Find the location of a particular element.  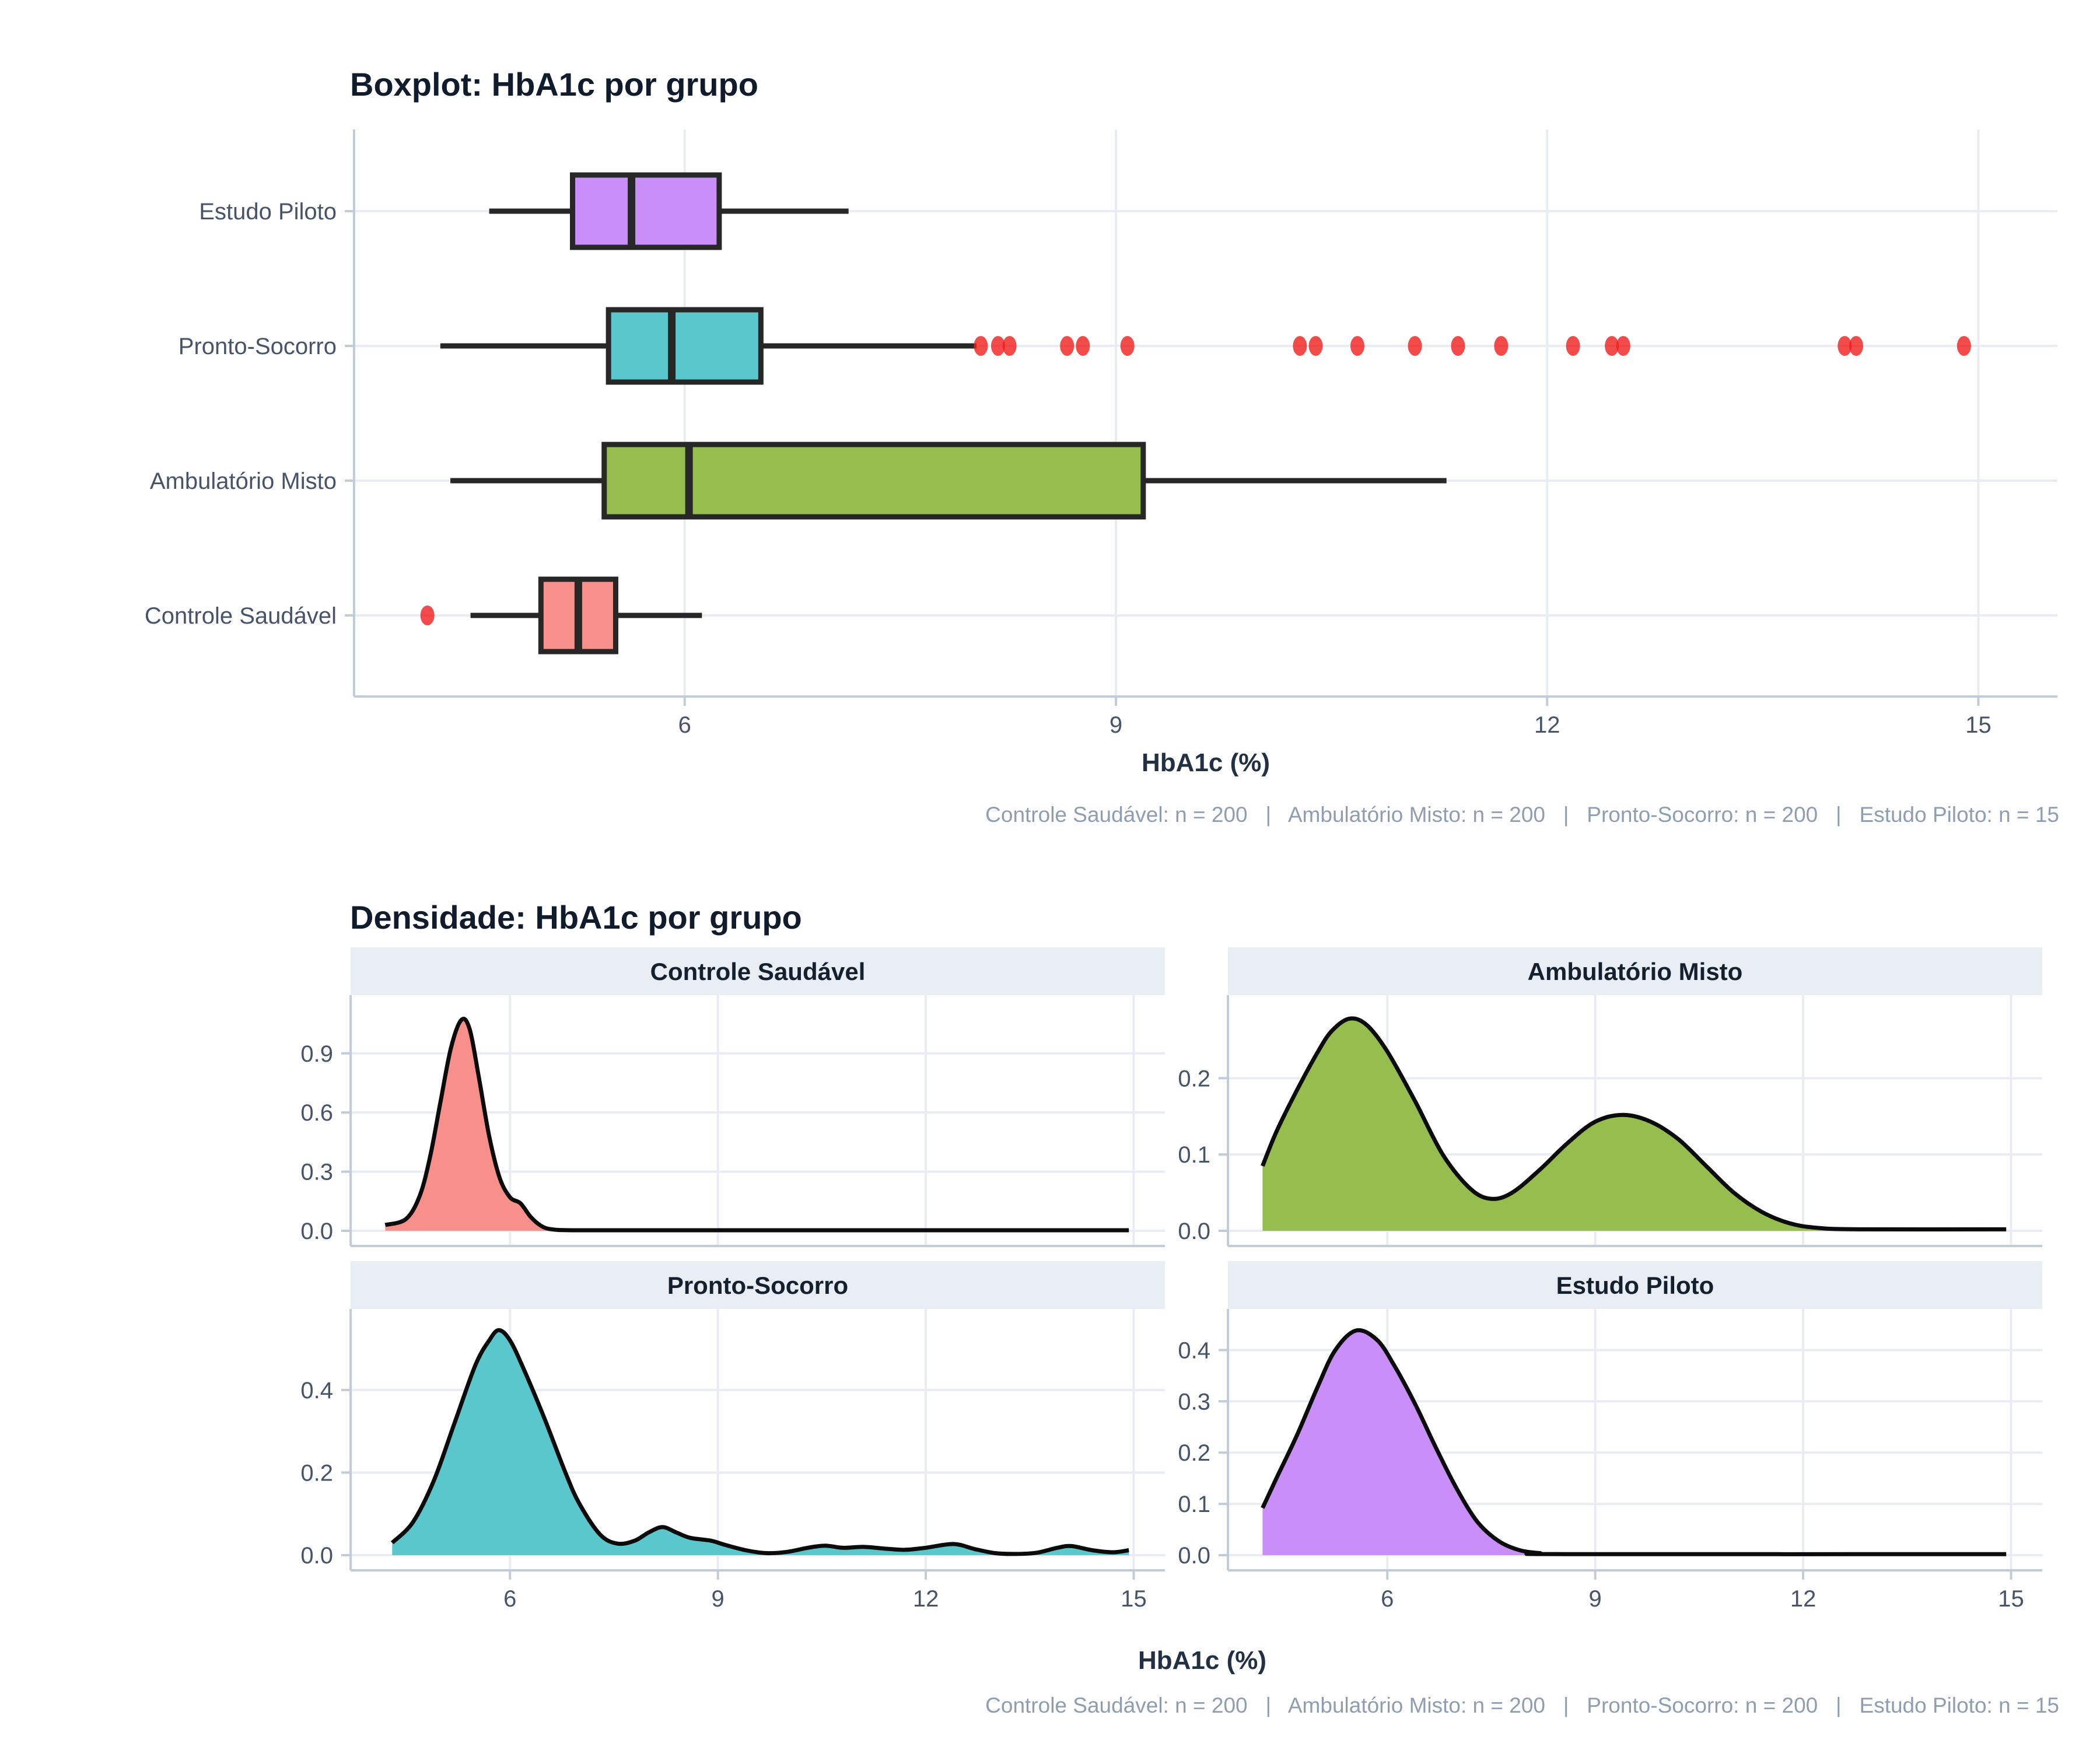

boxplot-category-label: Estudo Piloto is located at coordinates (268, 212).